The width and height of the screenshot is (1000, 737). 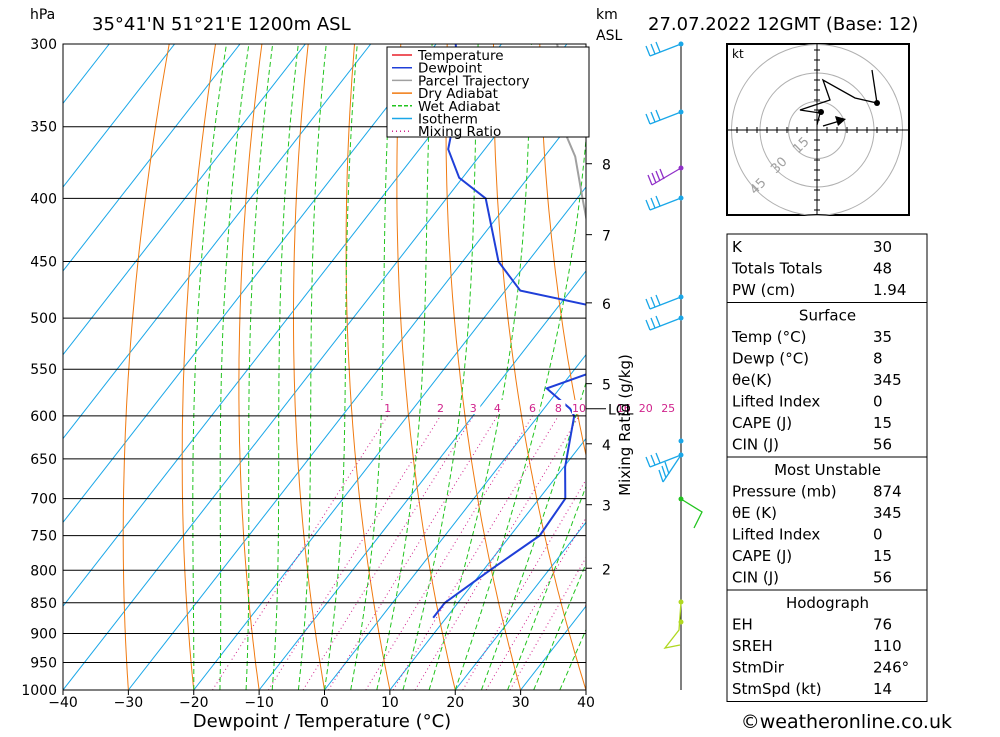 What do you see at coordinates (43, 417) in the screenshot?
I see `pressure-tick-label: 600` at bounding box center [43, 417].